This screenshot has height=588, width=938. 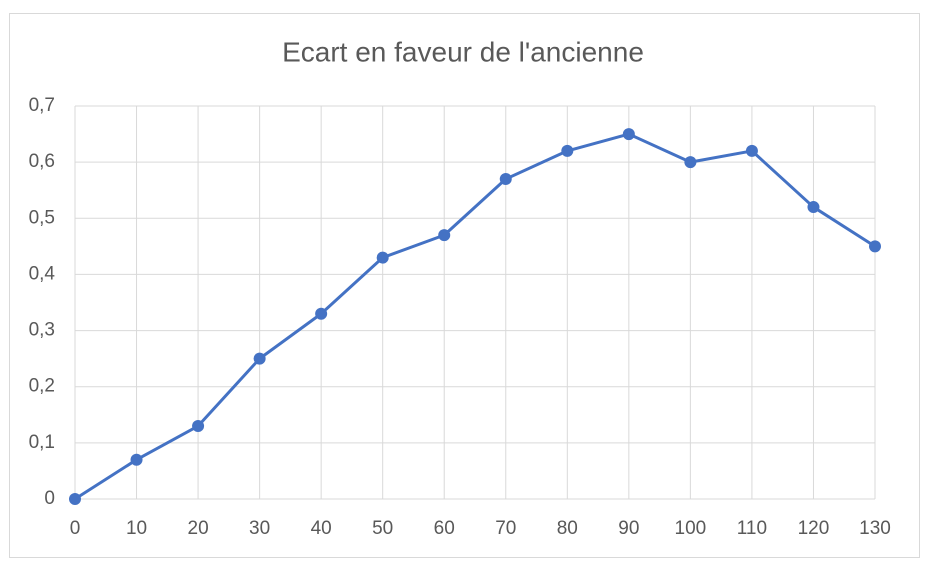 I want to click on x-tick-label: 100, so click(x=691, y=528).